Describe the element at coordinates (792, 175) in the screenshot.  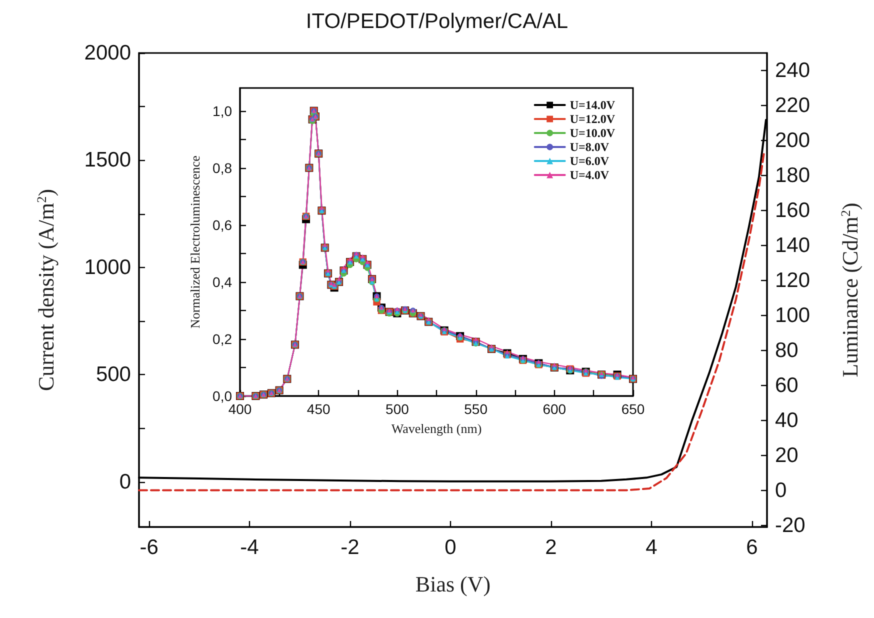
I see `y2-tick-label: 180` at that location.